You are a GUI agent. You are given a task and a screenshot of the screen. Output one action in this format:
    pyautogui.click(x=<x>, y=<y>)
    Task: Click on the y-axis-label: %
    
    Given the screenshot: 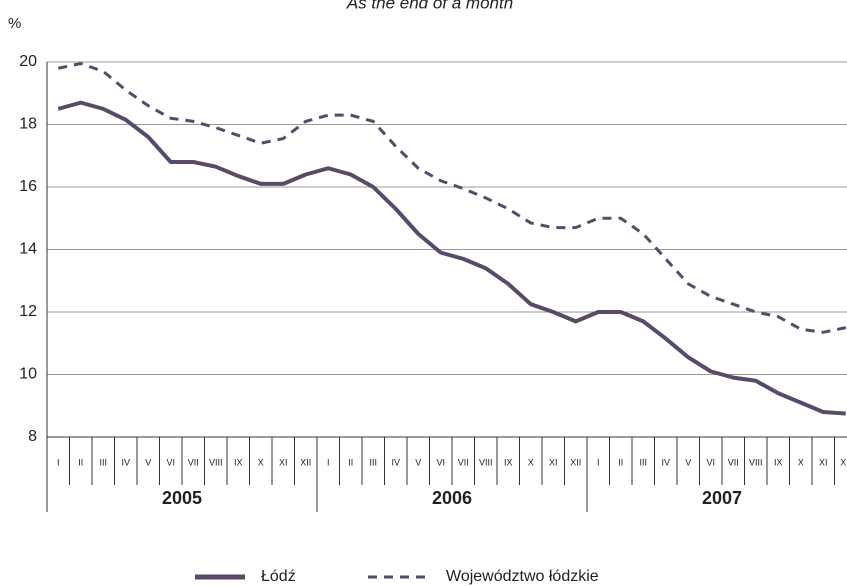 What is the action you would take?
    pyautogui.click(x=14, y=23)
    